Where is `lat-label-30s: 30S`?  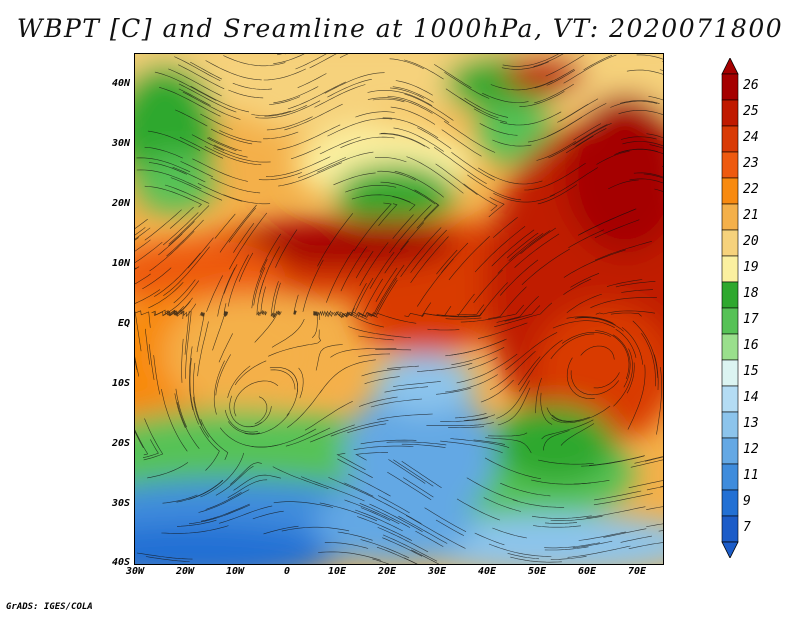
lat-label-30s: 30S is located at coordinates (120, 503).